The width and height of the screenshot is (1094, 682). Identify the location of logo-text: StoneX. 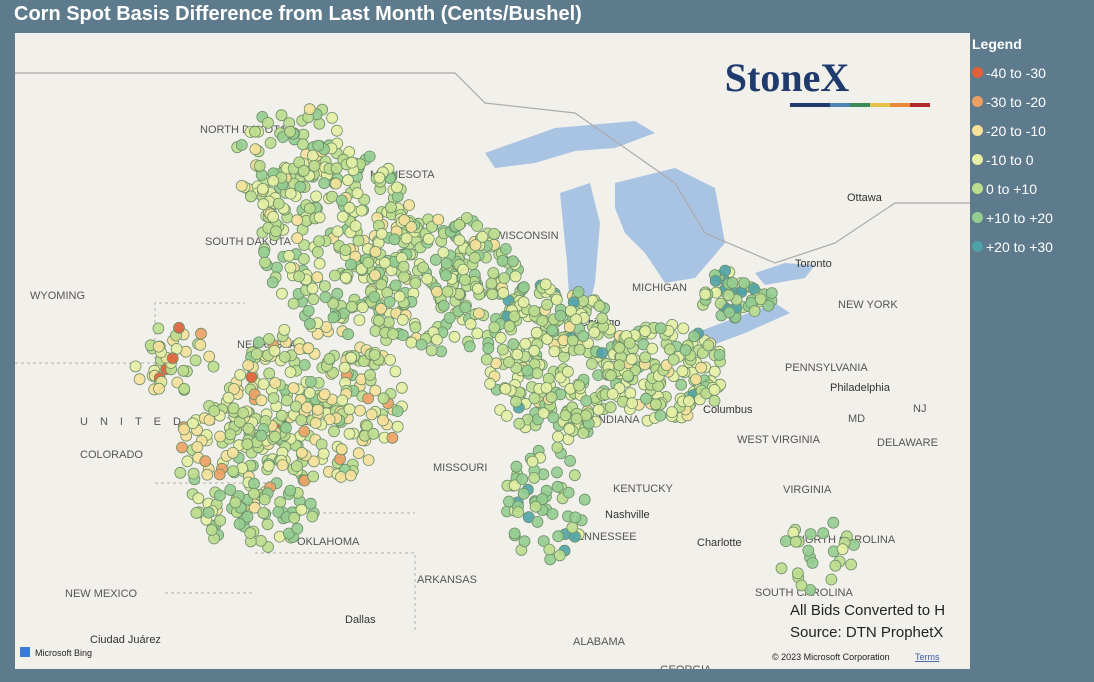
(787, 77).